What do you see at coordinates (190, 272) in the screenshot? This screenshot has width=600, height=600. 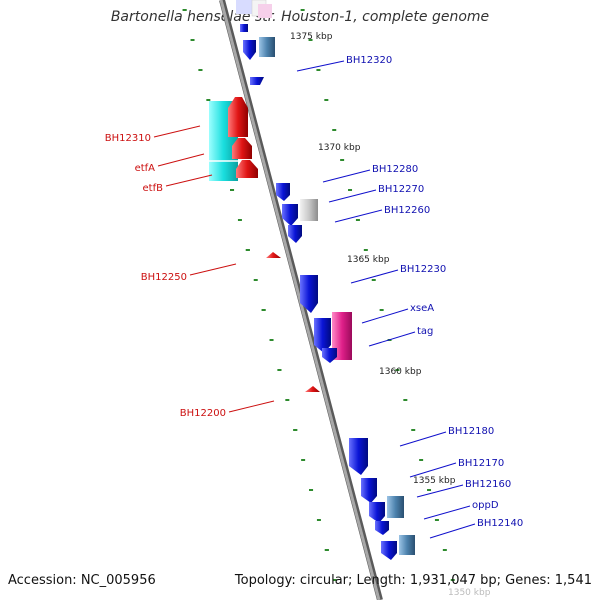 I see `reverse-gene-labels: BH12310 etfA etfB BH12250 BH12200` at bounding box center [190, 272].